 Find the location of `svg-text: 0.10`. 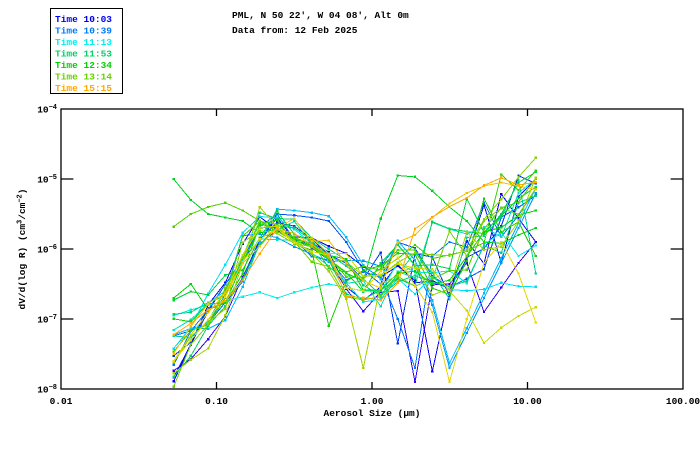

svg-text: 0.10 is located at coordinates (216, 401).